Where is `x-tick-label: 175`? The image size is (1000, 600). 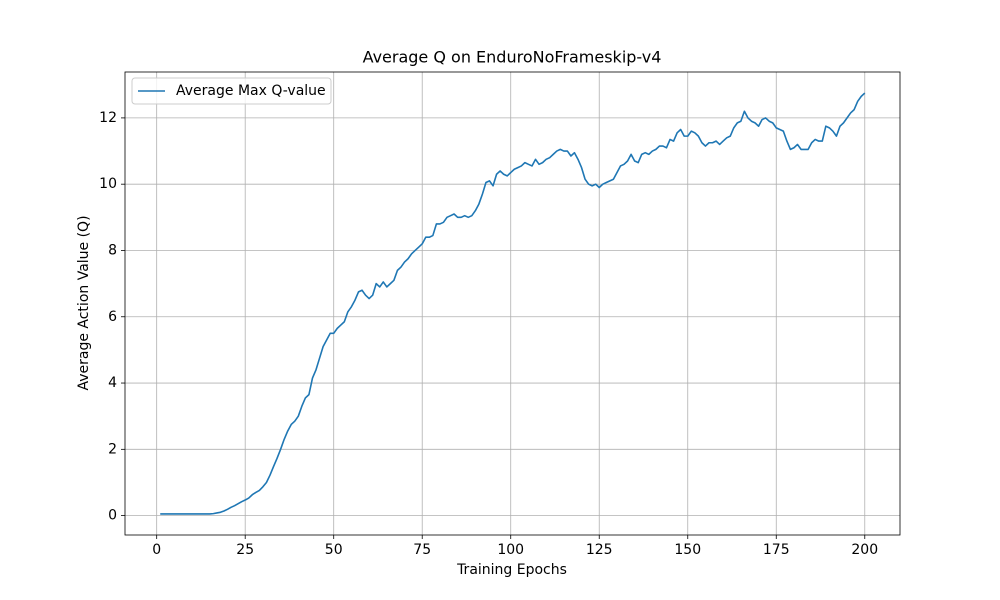 x-tick-label: 175 is located at coordinates (776, 550).